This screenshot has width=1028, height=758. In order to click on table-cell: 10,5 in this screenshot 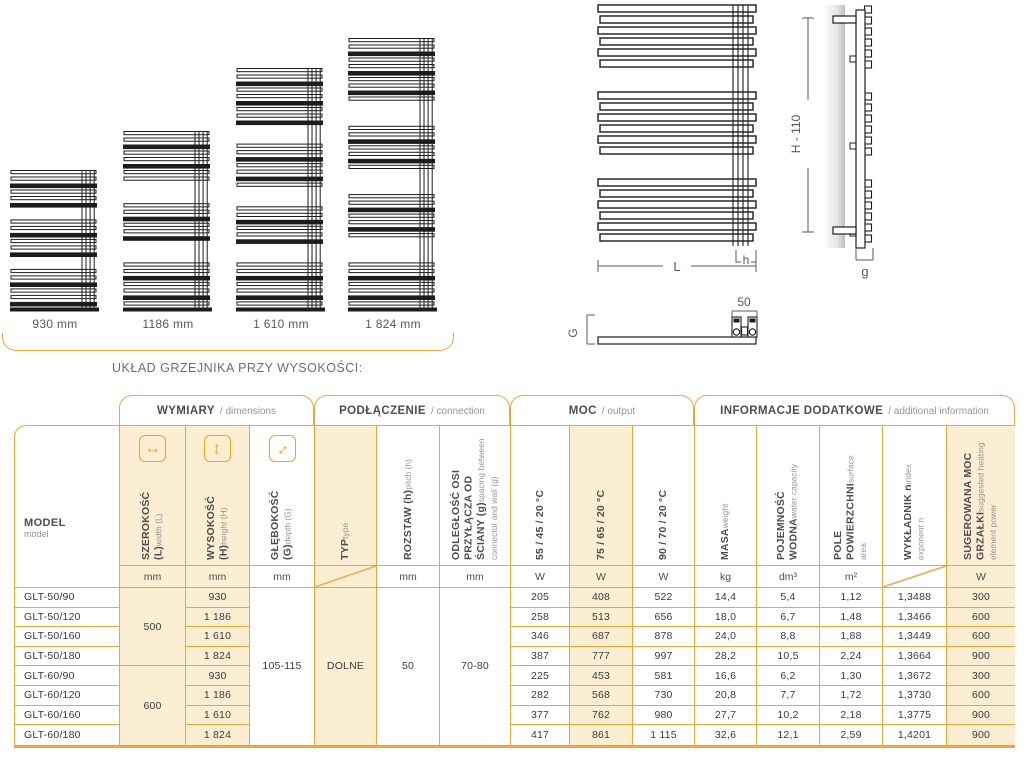, I will do `click(788, 656)`.